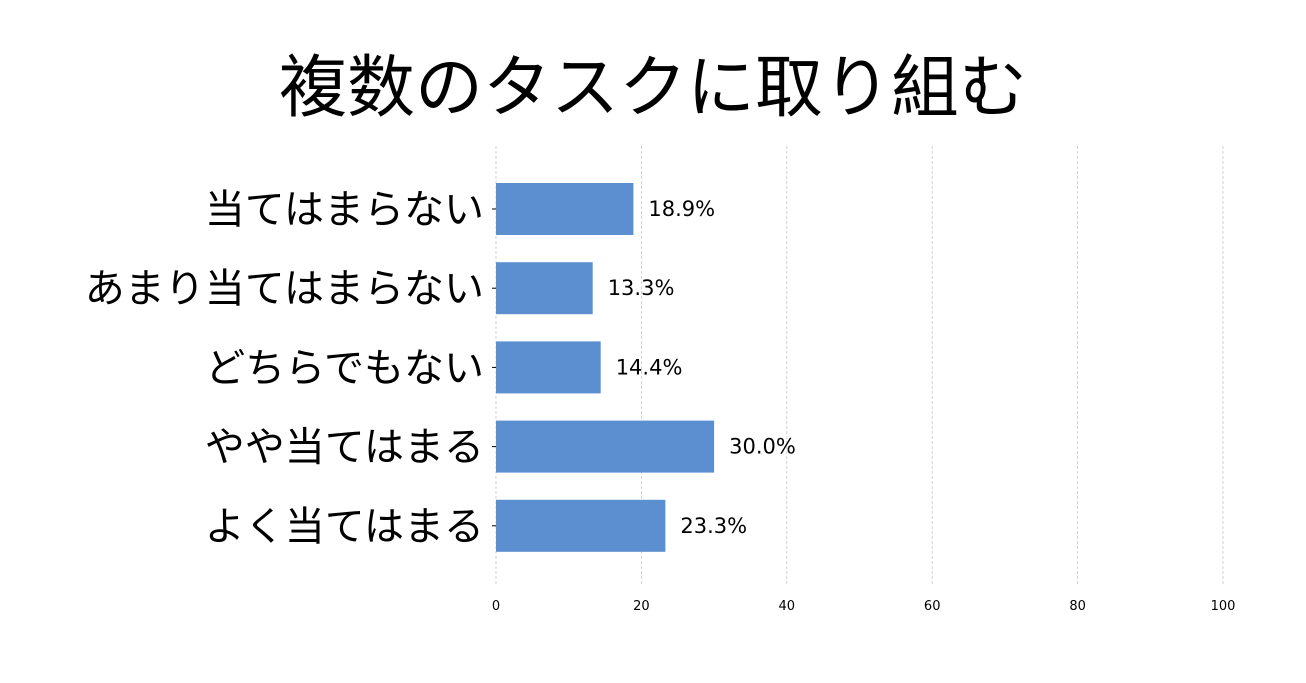 This screenshot has width=1306, height=683. Describe the element at coordinates (1077, 606) in the screenshot. I see `x-tick-label: 80` at that location.